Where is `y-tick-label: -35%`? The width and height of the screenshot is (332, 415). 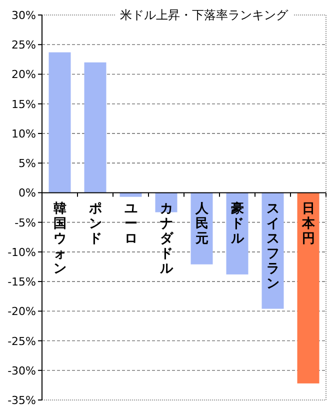 y-tick-label: -35% is located at coordinates (22, 400).